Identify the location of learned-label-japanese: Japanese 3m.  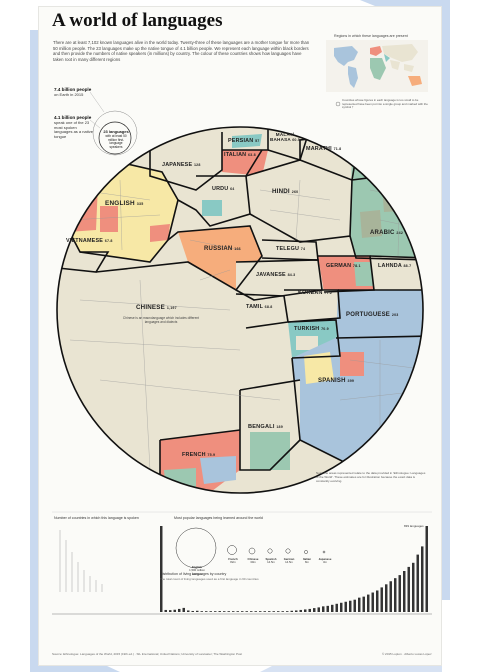
(325, 561).